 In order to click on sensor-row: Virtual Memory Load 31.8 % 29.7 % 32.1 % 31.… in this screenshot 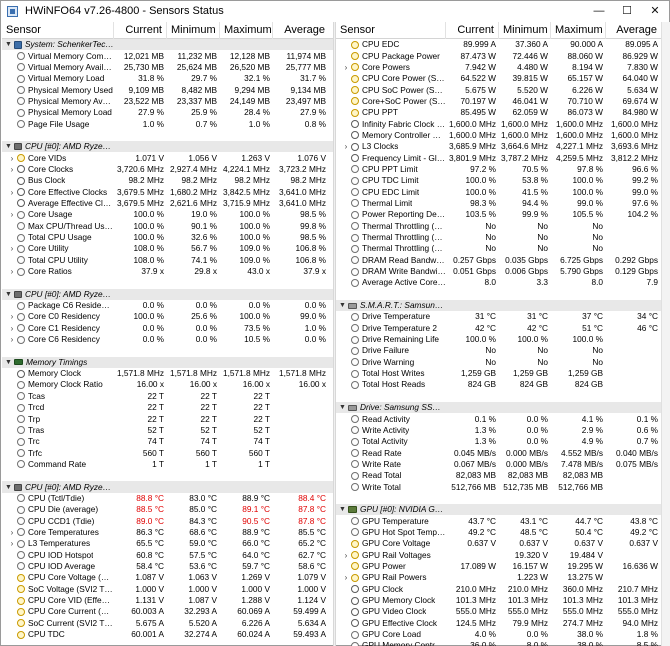, I will do `click(167, 78)`.